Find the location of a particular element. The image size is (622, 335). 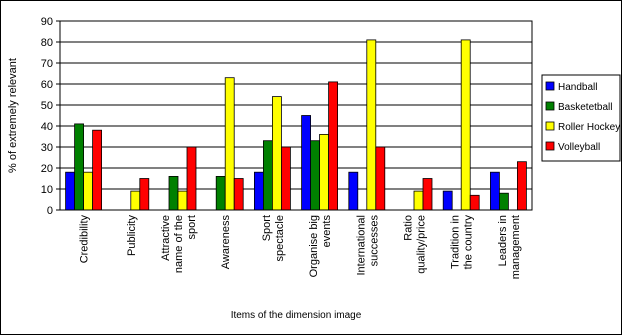

x-tick-label: Organise bigevents is located at coordinates (320, 246).